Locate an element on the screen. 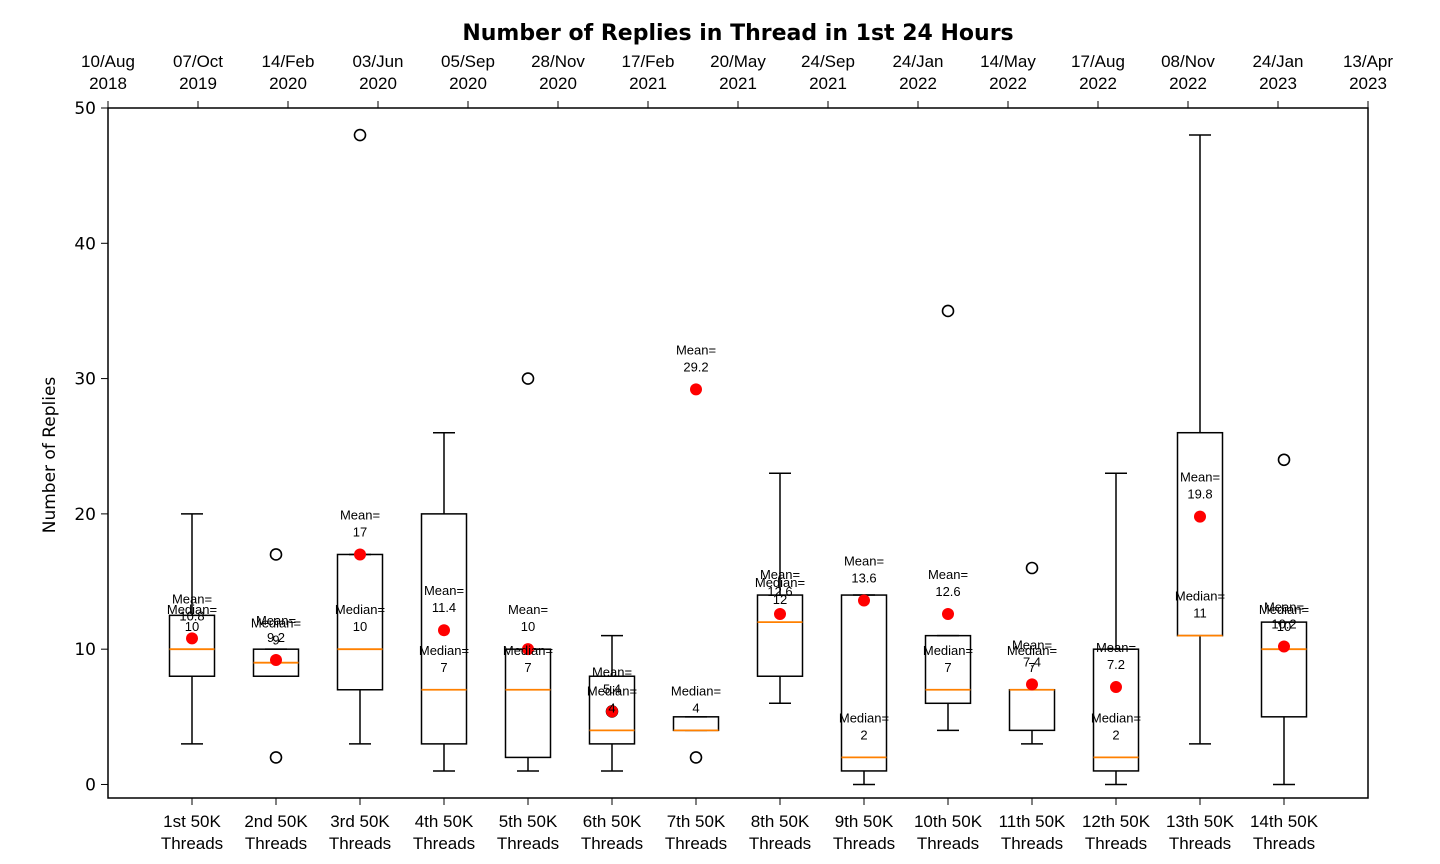 Image resolution: width=1440 pixels, height=864 pixels. y-tick-label: 20 is located at coordinates (85, 515).